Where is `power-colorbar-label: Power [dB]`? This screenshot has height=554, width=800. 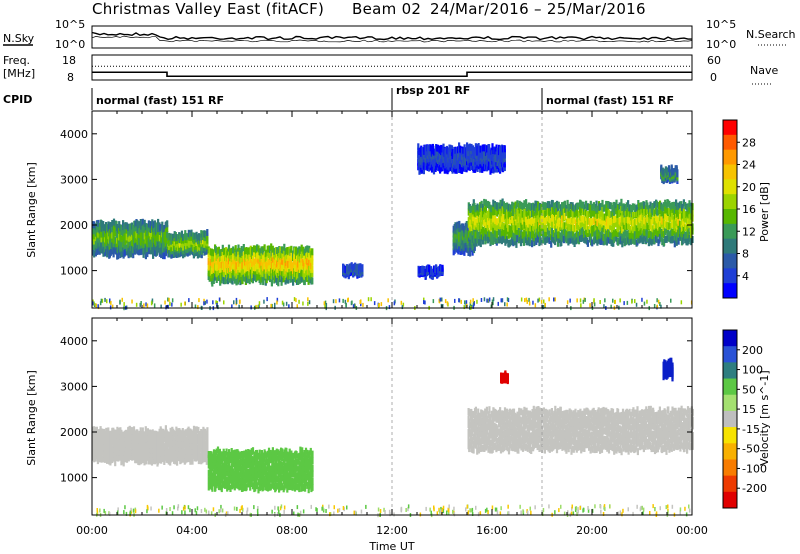 power-colorbar-label: Power [dB] is located at coordinates (764, 212).